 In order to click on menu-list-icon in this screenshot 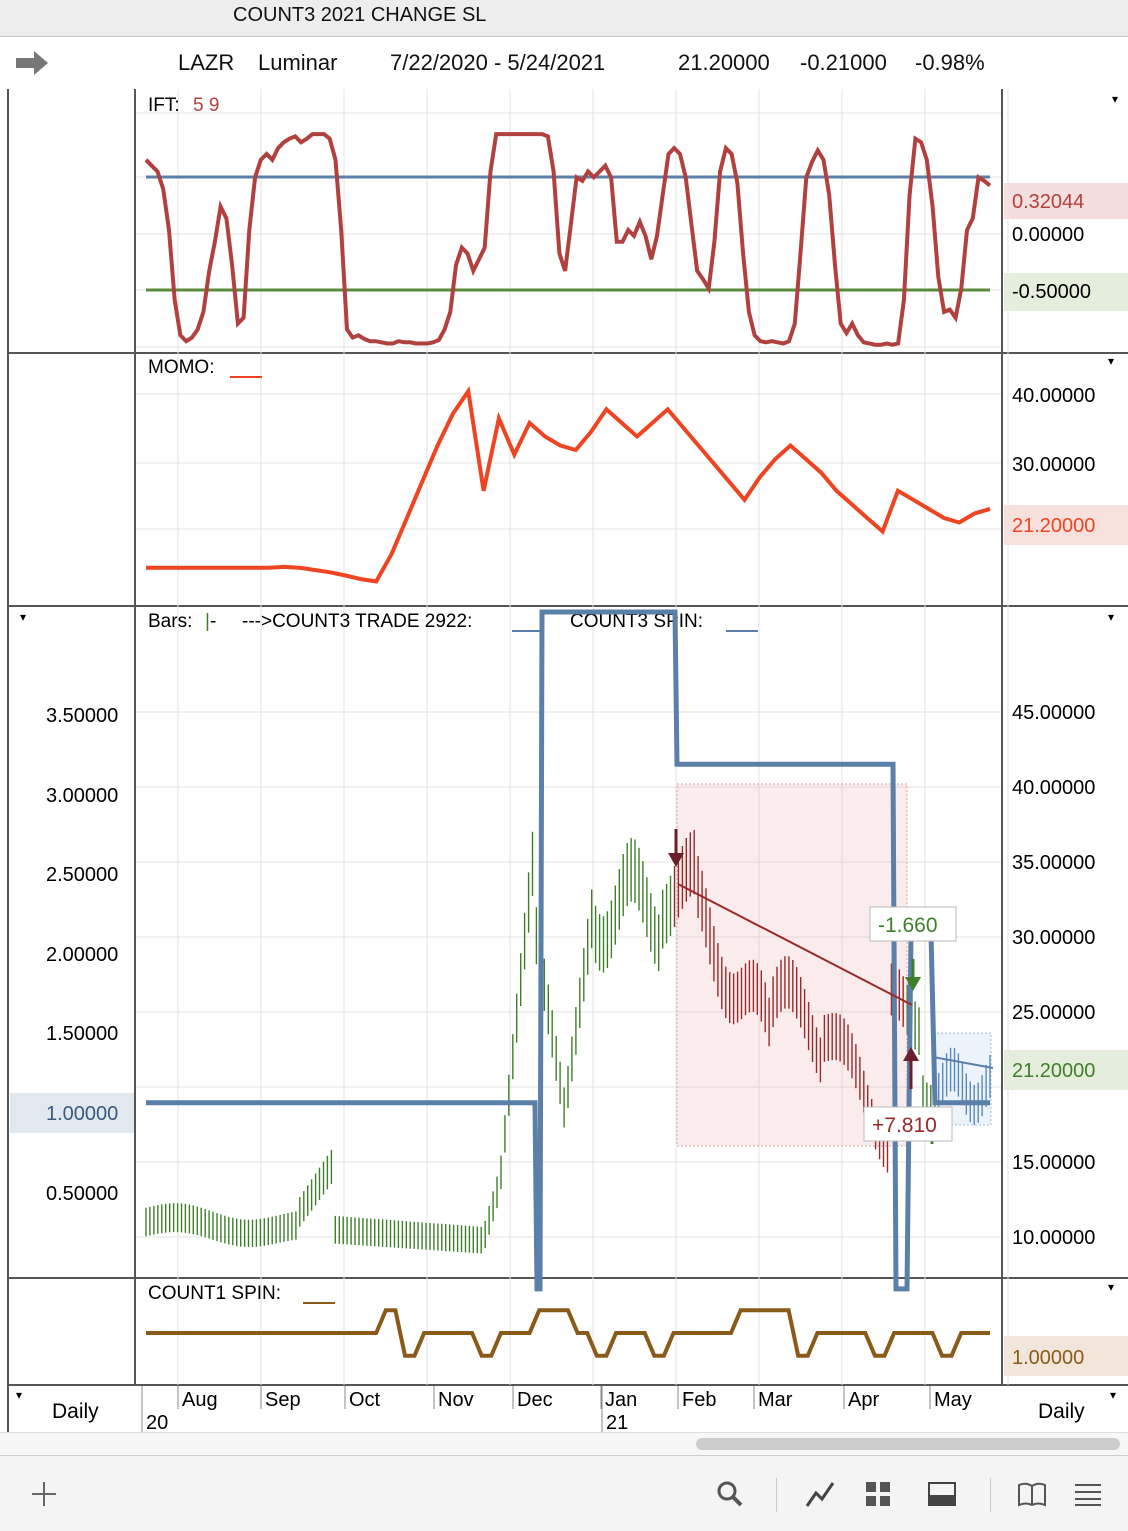, I will do `click(1088, 1494)`.